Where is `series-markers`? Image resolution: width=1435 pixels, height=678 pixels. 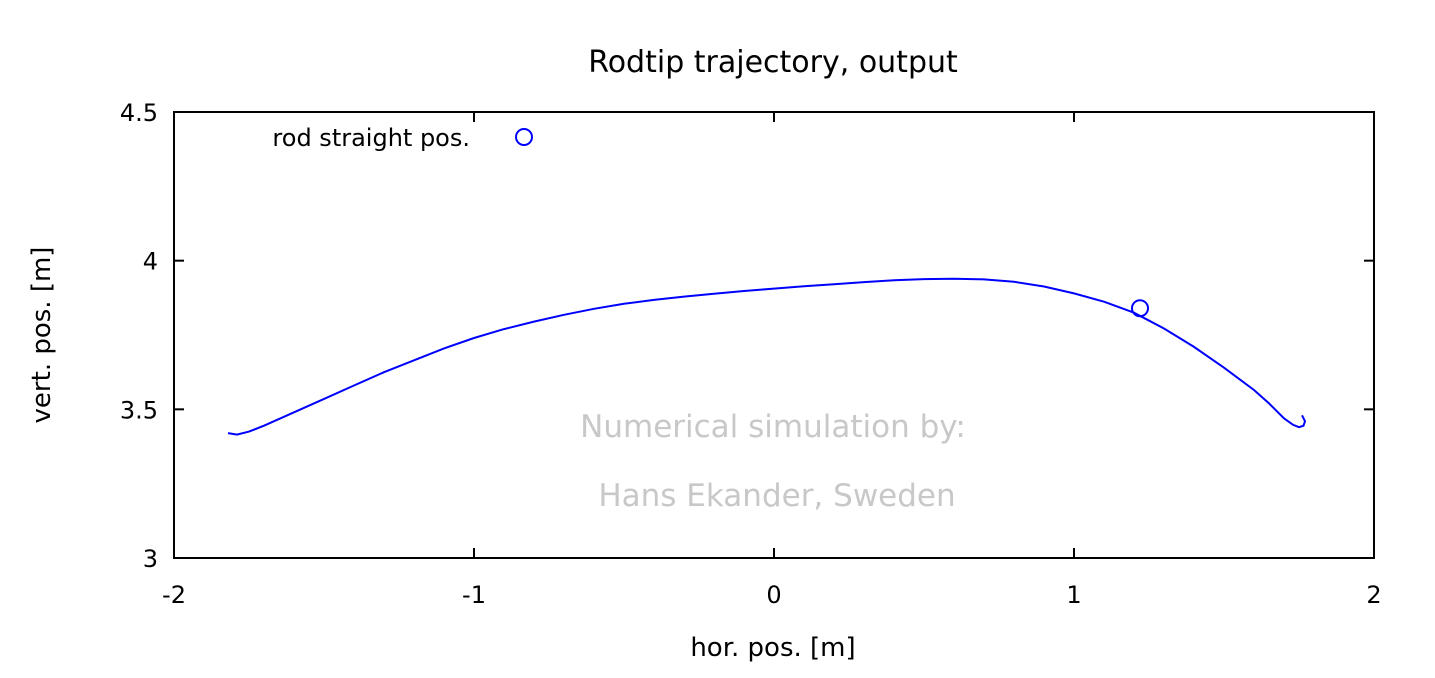 series-markers is located at coordinates (1140, 308).